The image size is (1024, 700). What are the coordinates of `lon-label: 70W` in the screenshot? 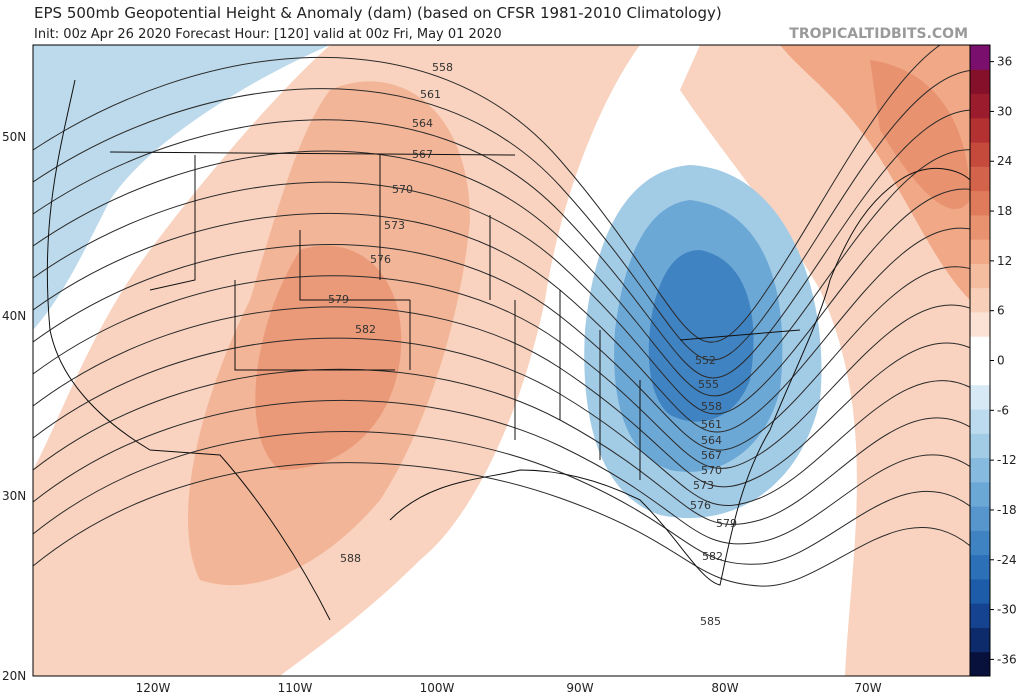 It's located at (867, 688).